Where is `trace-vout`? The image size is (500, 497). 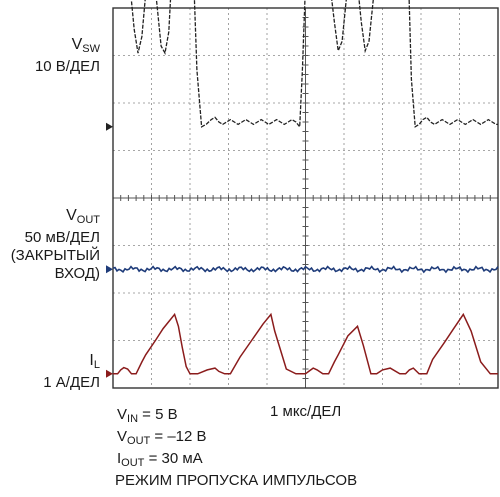 trace-vout is located at coordinates (305, 269).